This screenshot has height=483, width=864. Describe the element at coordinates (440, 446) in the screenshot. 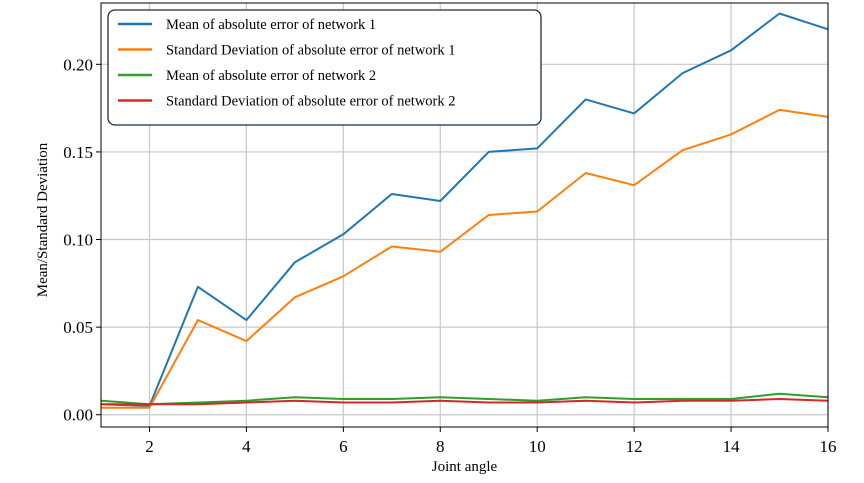

I see `x-tick-label: 8` at that location.